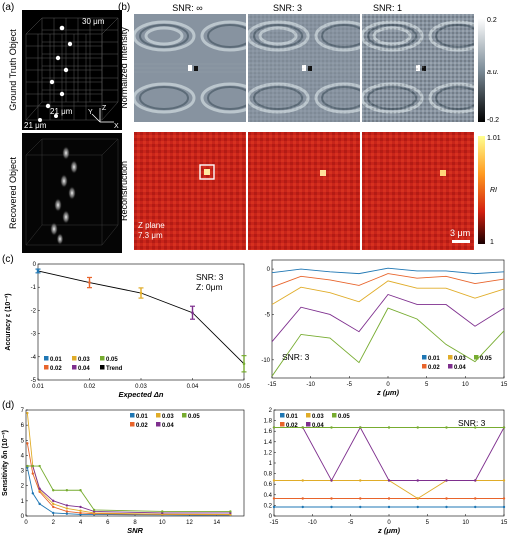 The image size is (510, 535). I want to click on reconstruction-images: Z plane 7.3 μm 3 μm, so click(304, 191).